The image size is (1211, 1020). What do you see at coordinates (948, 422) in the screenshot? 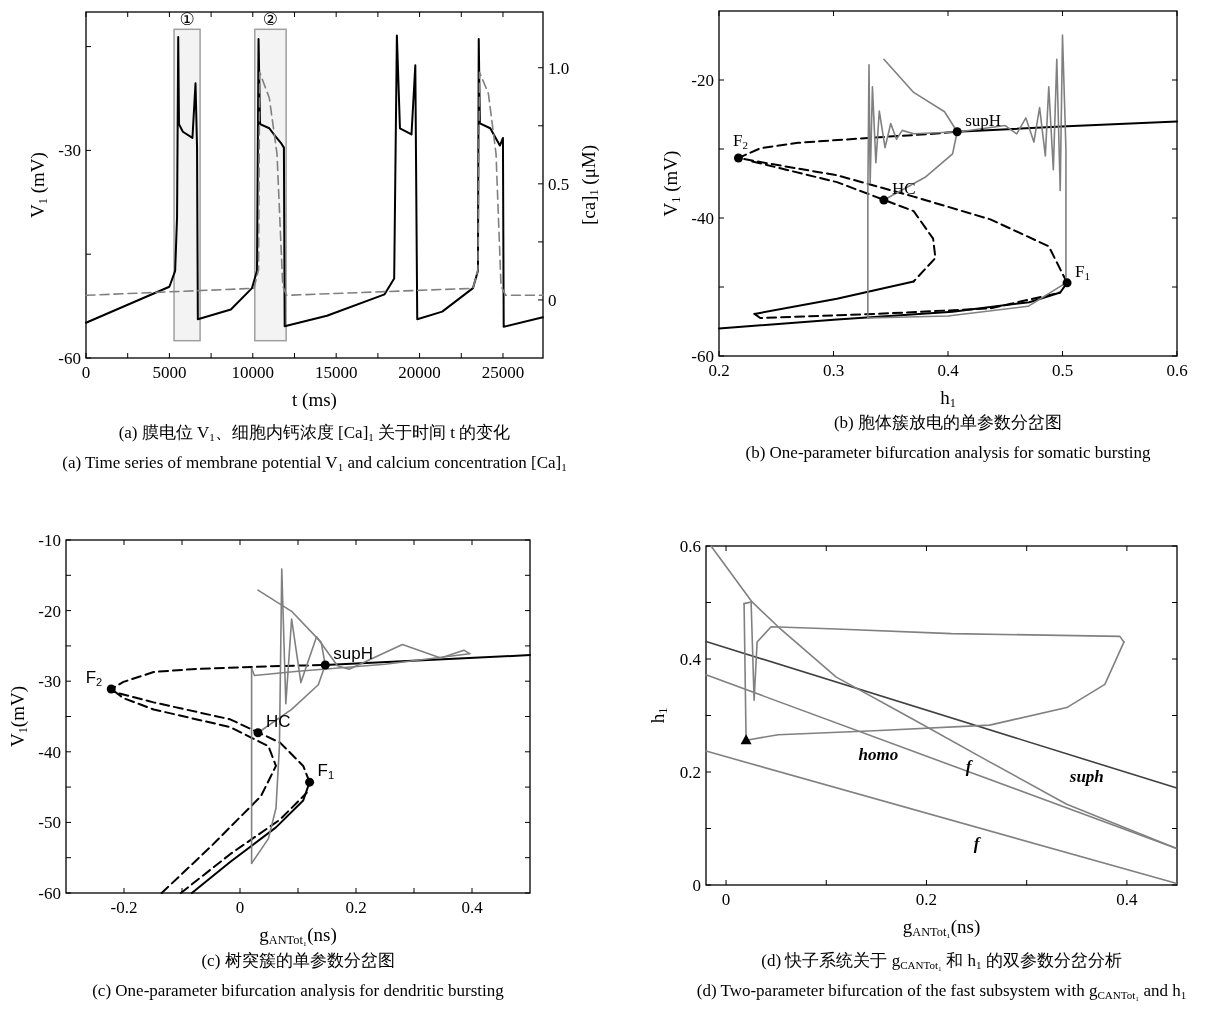
I see `text: (b) 胞体簇放电的单参数分岔图` at bounding box center [948, 422].